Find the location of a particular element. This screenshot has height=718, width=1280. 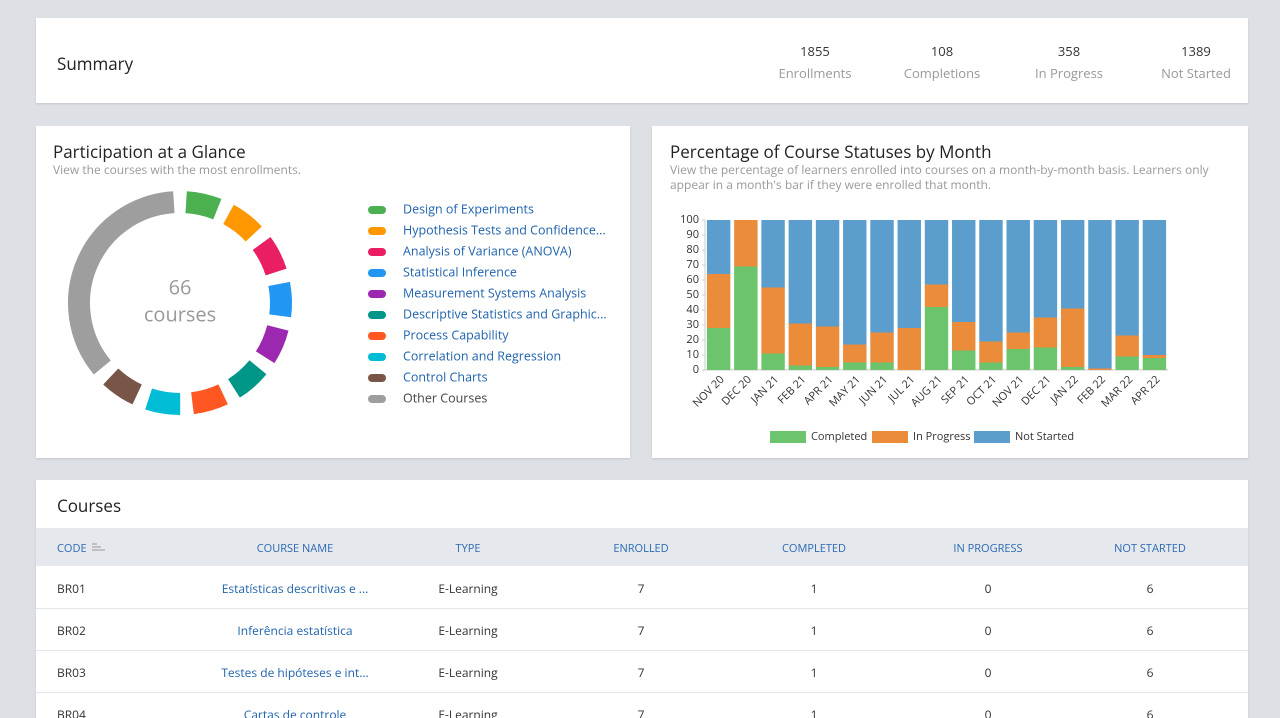

y-tick-label: 30 is located at coordinates (692, 324).